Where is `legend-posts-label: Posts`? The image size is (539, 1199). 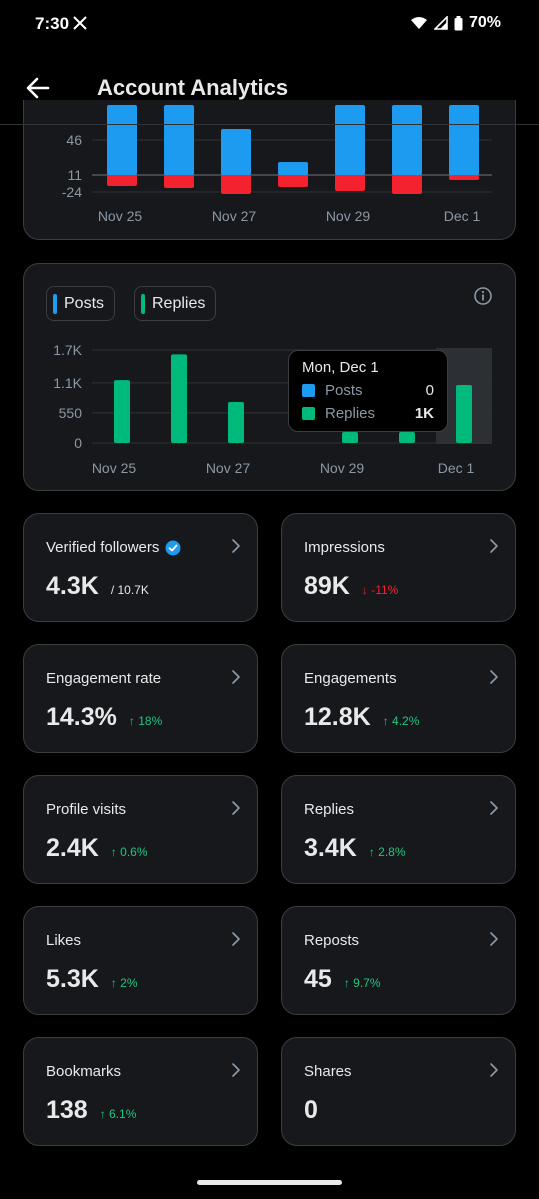
legend-posts-label: Posts is located at coordinates (84, 303).